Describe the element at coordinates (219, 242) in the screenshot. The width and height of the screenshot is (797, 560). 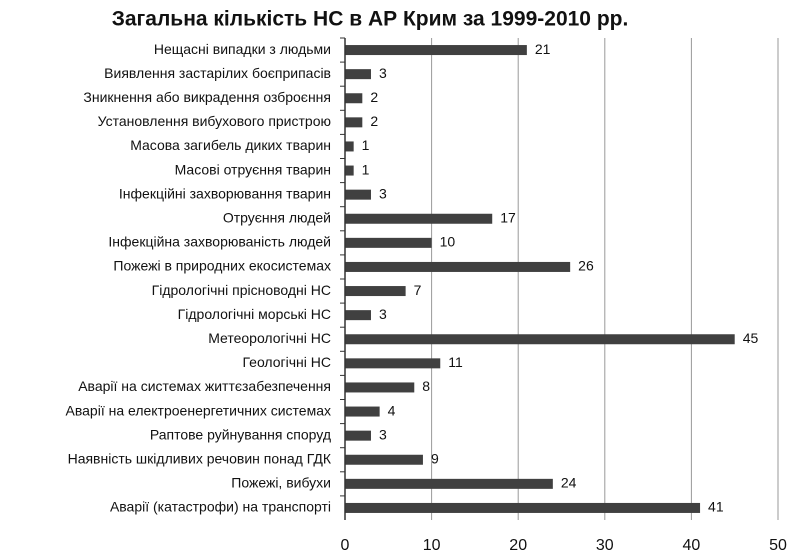
I see `y-tick-label: Інфекційна захворюваність людей` at that location.